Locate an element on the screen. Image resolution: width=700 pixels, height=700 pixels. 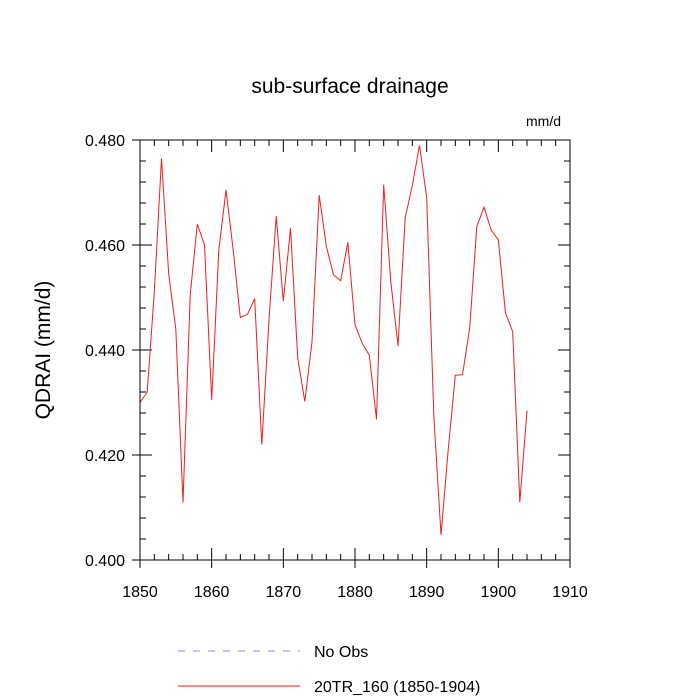
y-tick-label: 0.480 is located at coordinates (105, 141).